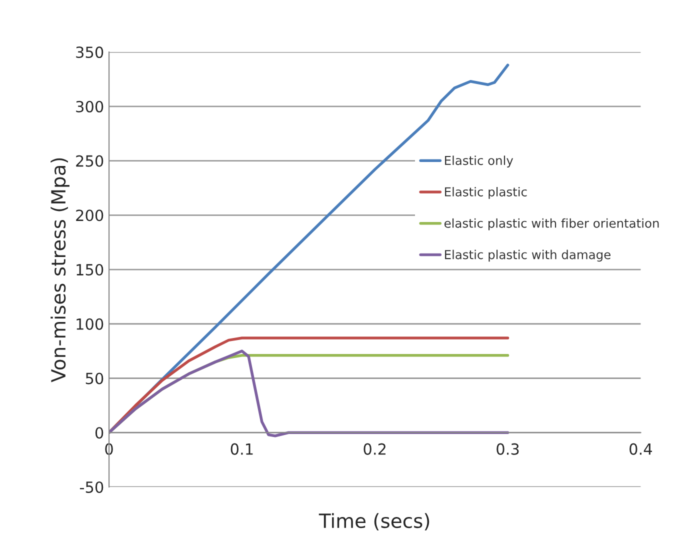 The height and width of the screenshot is (542, 673). I want to click on y-tick-label: 300, so click(90, 106).